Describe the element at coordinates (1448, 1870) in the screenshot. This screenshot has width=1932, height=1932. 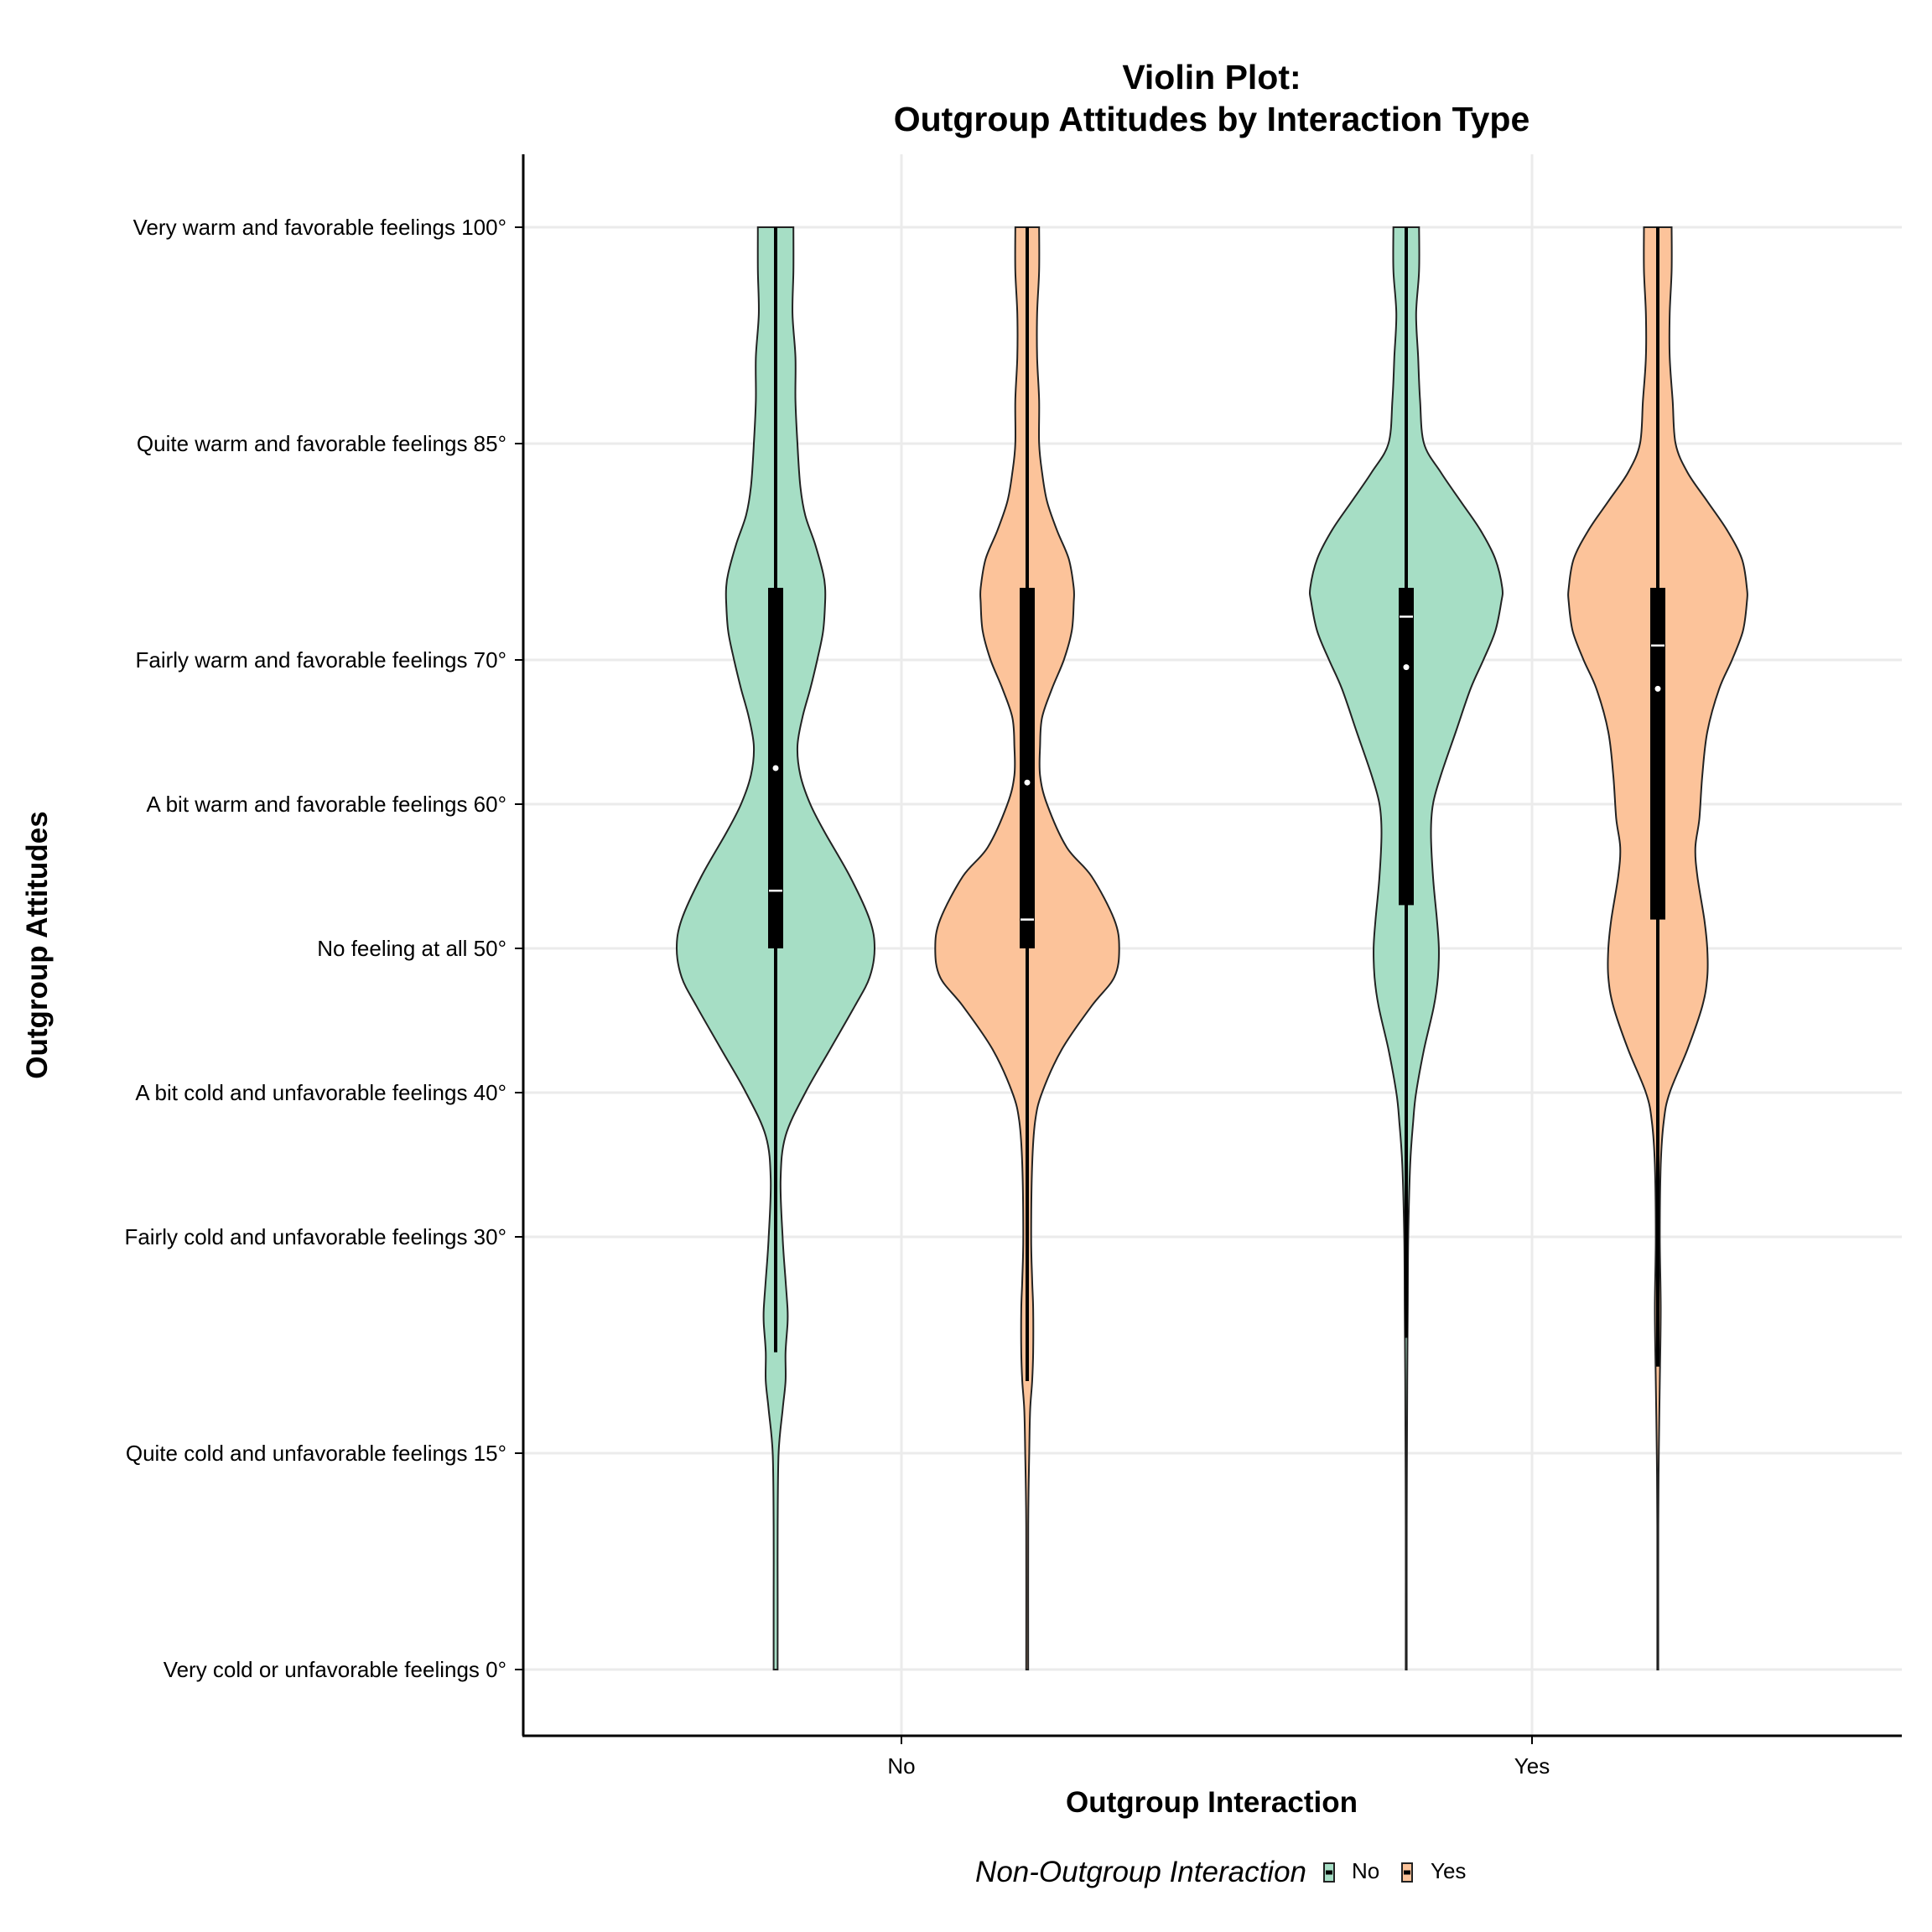
I see `legend-label-yes: Yes` at that location.